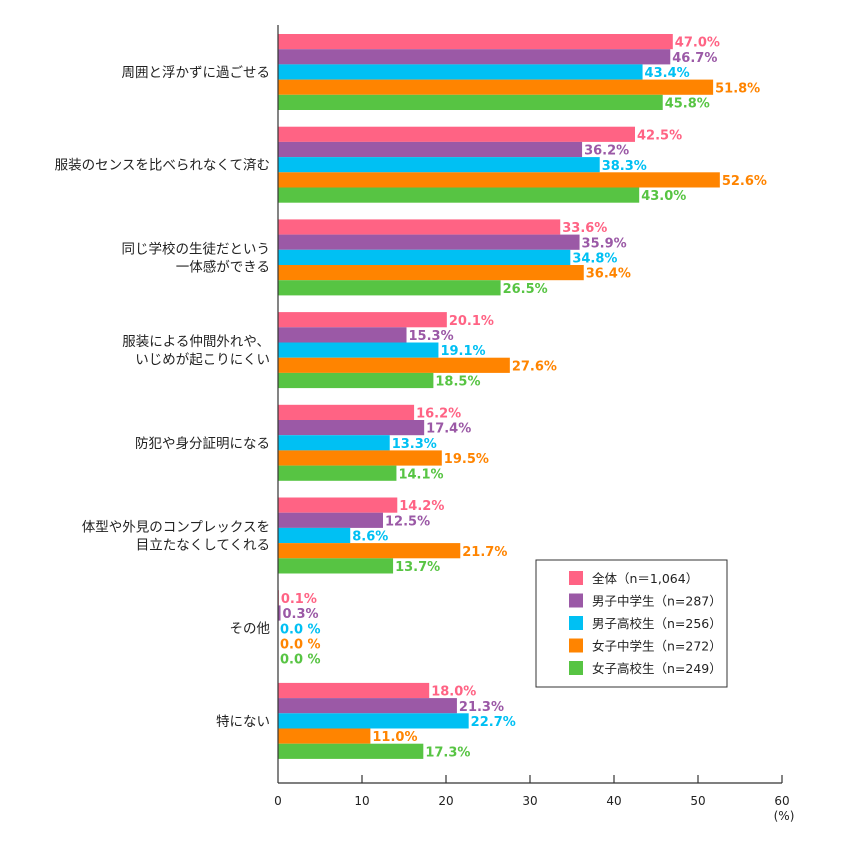 This screenshot has height=846, width=846. I want to click on category-label: 体型や外見のコンプレックスを, so click(176, 528).